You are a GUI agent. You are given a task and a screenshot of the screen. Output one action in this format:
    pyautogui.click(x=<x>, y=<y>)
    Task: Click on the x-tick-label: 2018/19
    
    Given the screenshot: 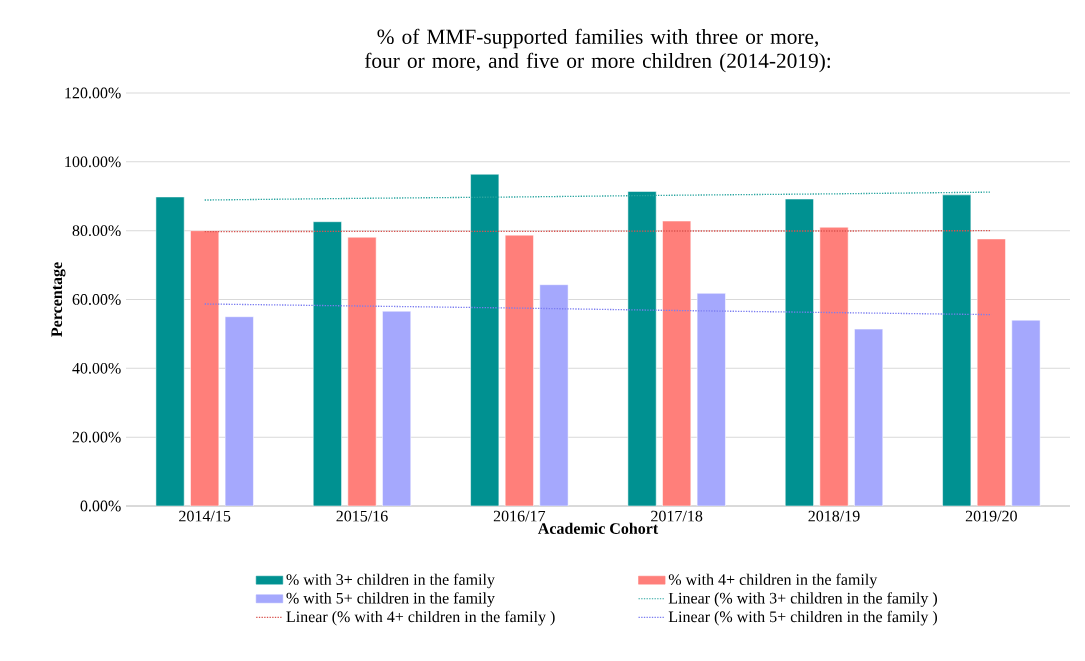 What is the action you would take?
    pyautogui.click(x=834, y=516)
    